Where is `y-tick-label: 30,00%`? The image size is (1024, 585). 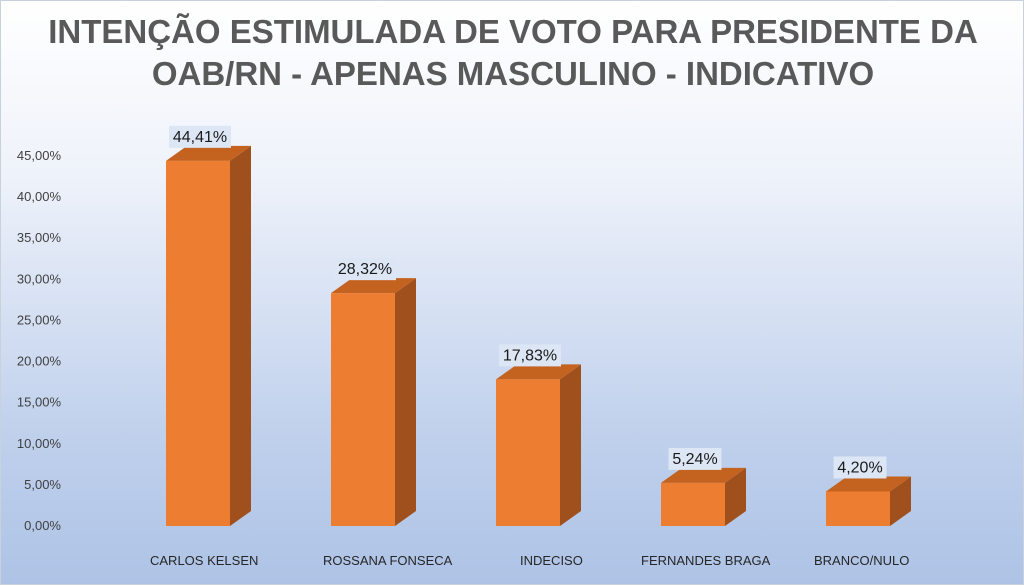
y-tick-label: 30,00% is located at coordinates (39, 278).